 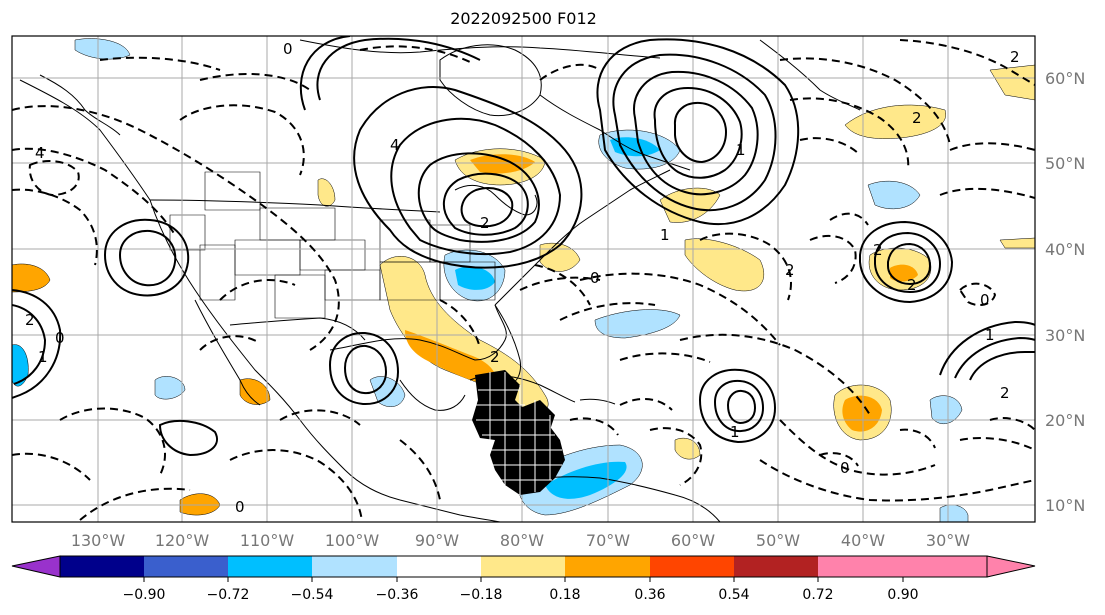 What do you see at coordinates (496, 200) in the screenshot?
I see `great-lakes` at bounding box center [496, 200].